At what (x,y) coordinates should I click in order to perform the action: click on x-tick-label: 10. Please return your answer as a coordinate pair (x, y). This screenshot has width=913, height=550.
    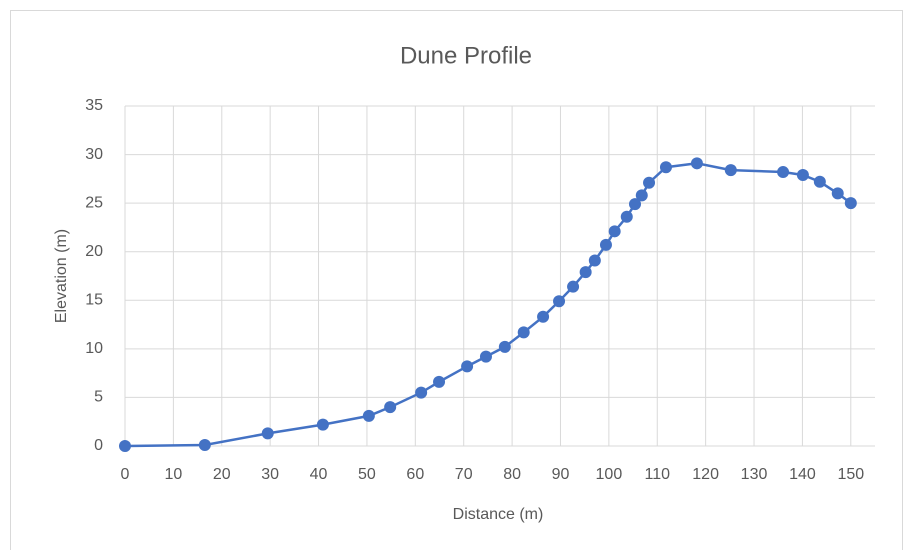
    Looking at the image, I should click on (173, 474).